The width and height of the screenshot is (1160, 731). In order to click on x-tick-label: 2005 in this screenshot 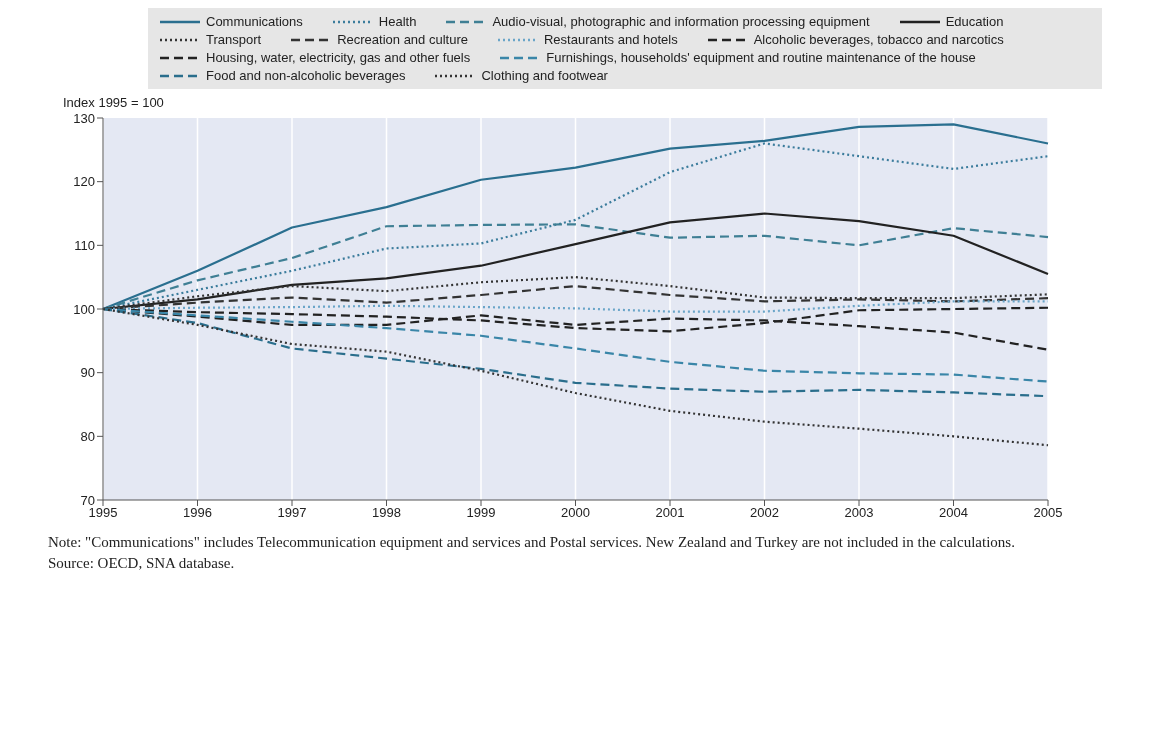, I will do `click(1048, 513)`.